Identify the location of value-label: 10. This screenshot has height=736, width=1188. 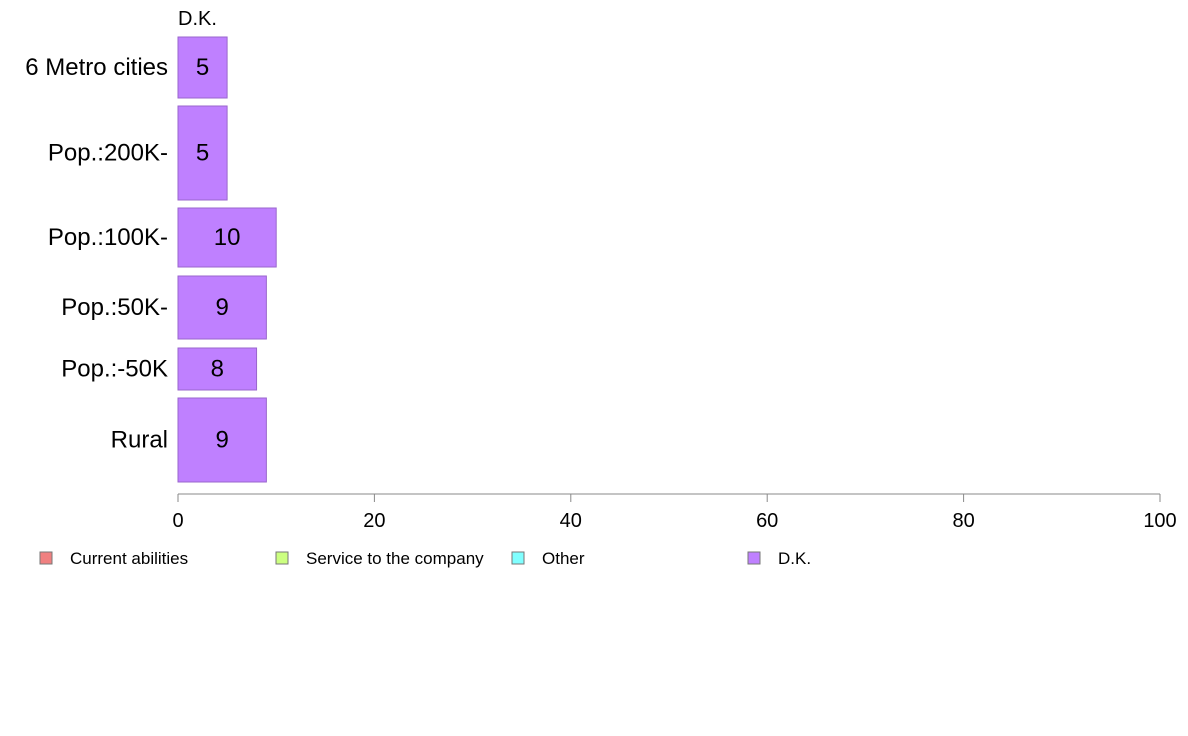
(227, 237).